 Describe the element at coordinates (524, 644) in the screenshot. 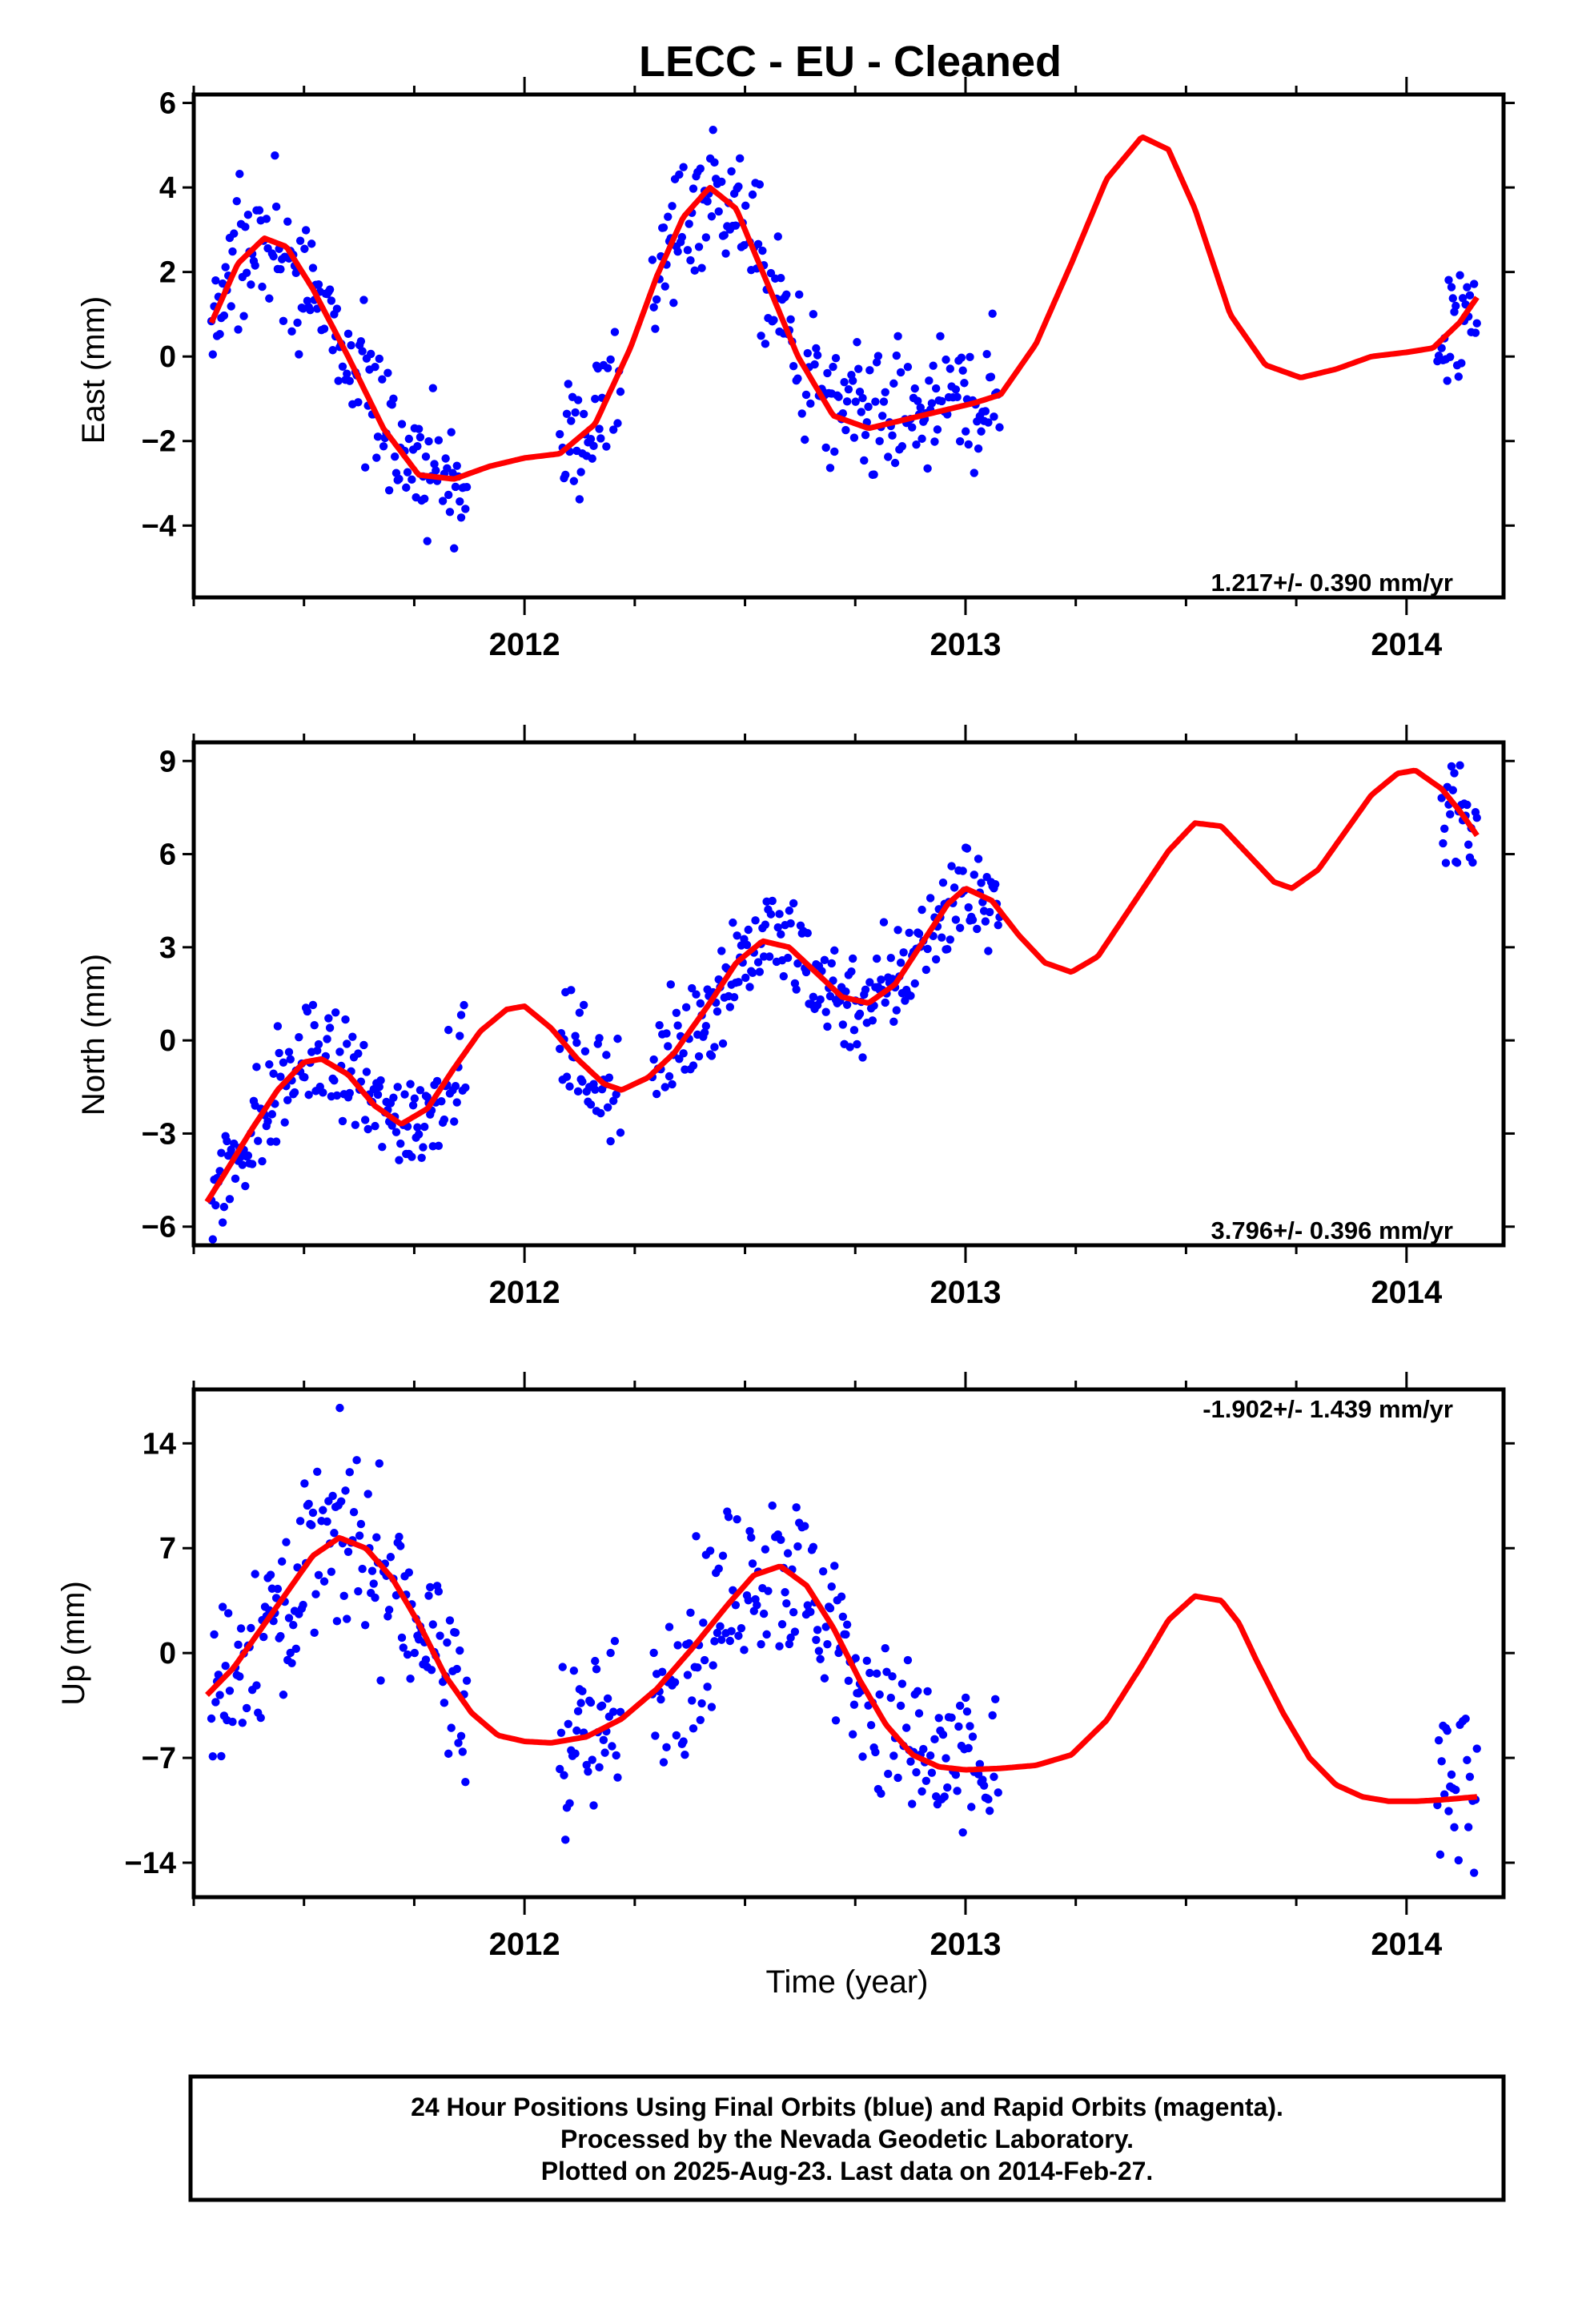

I see `east-x-tick-label: 2012` at that location.